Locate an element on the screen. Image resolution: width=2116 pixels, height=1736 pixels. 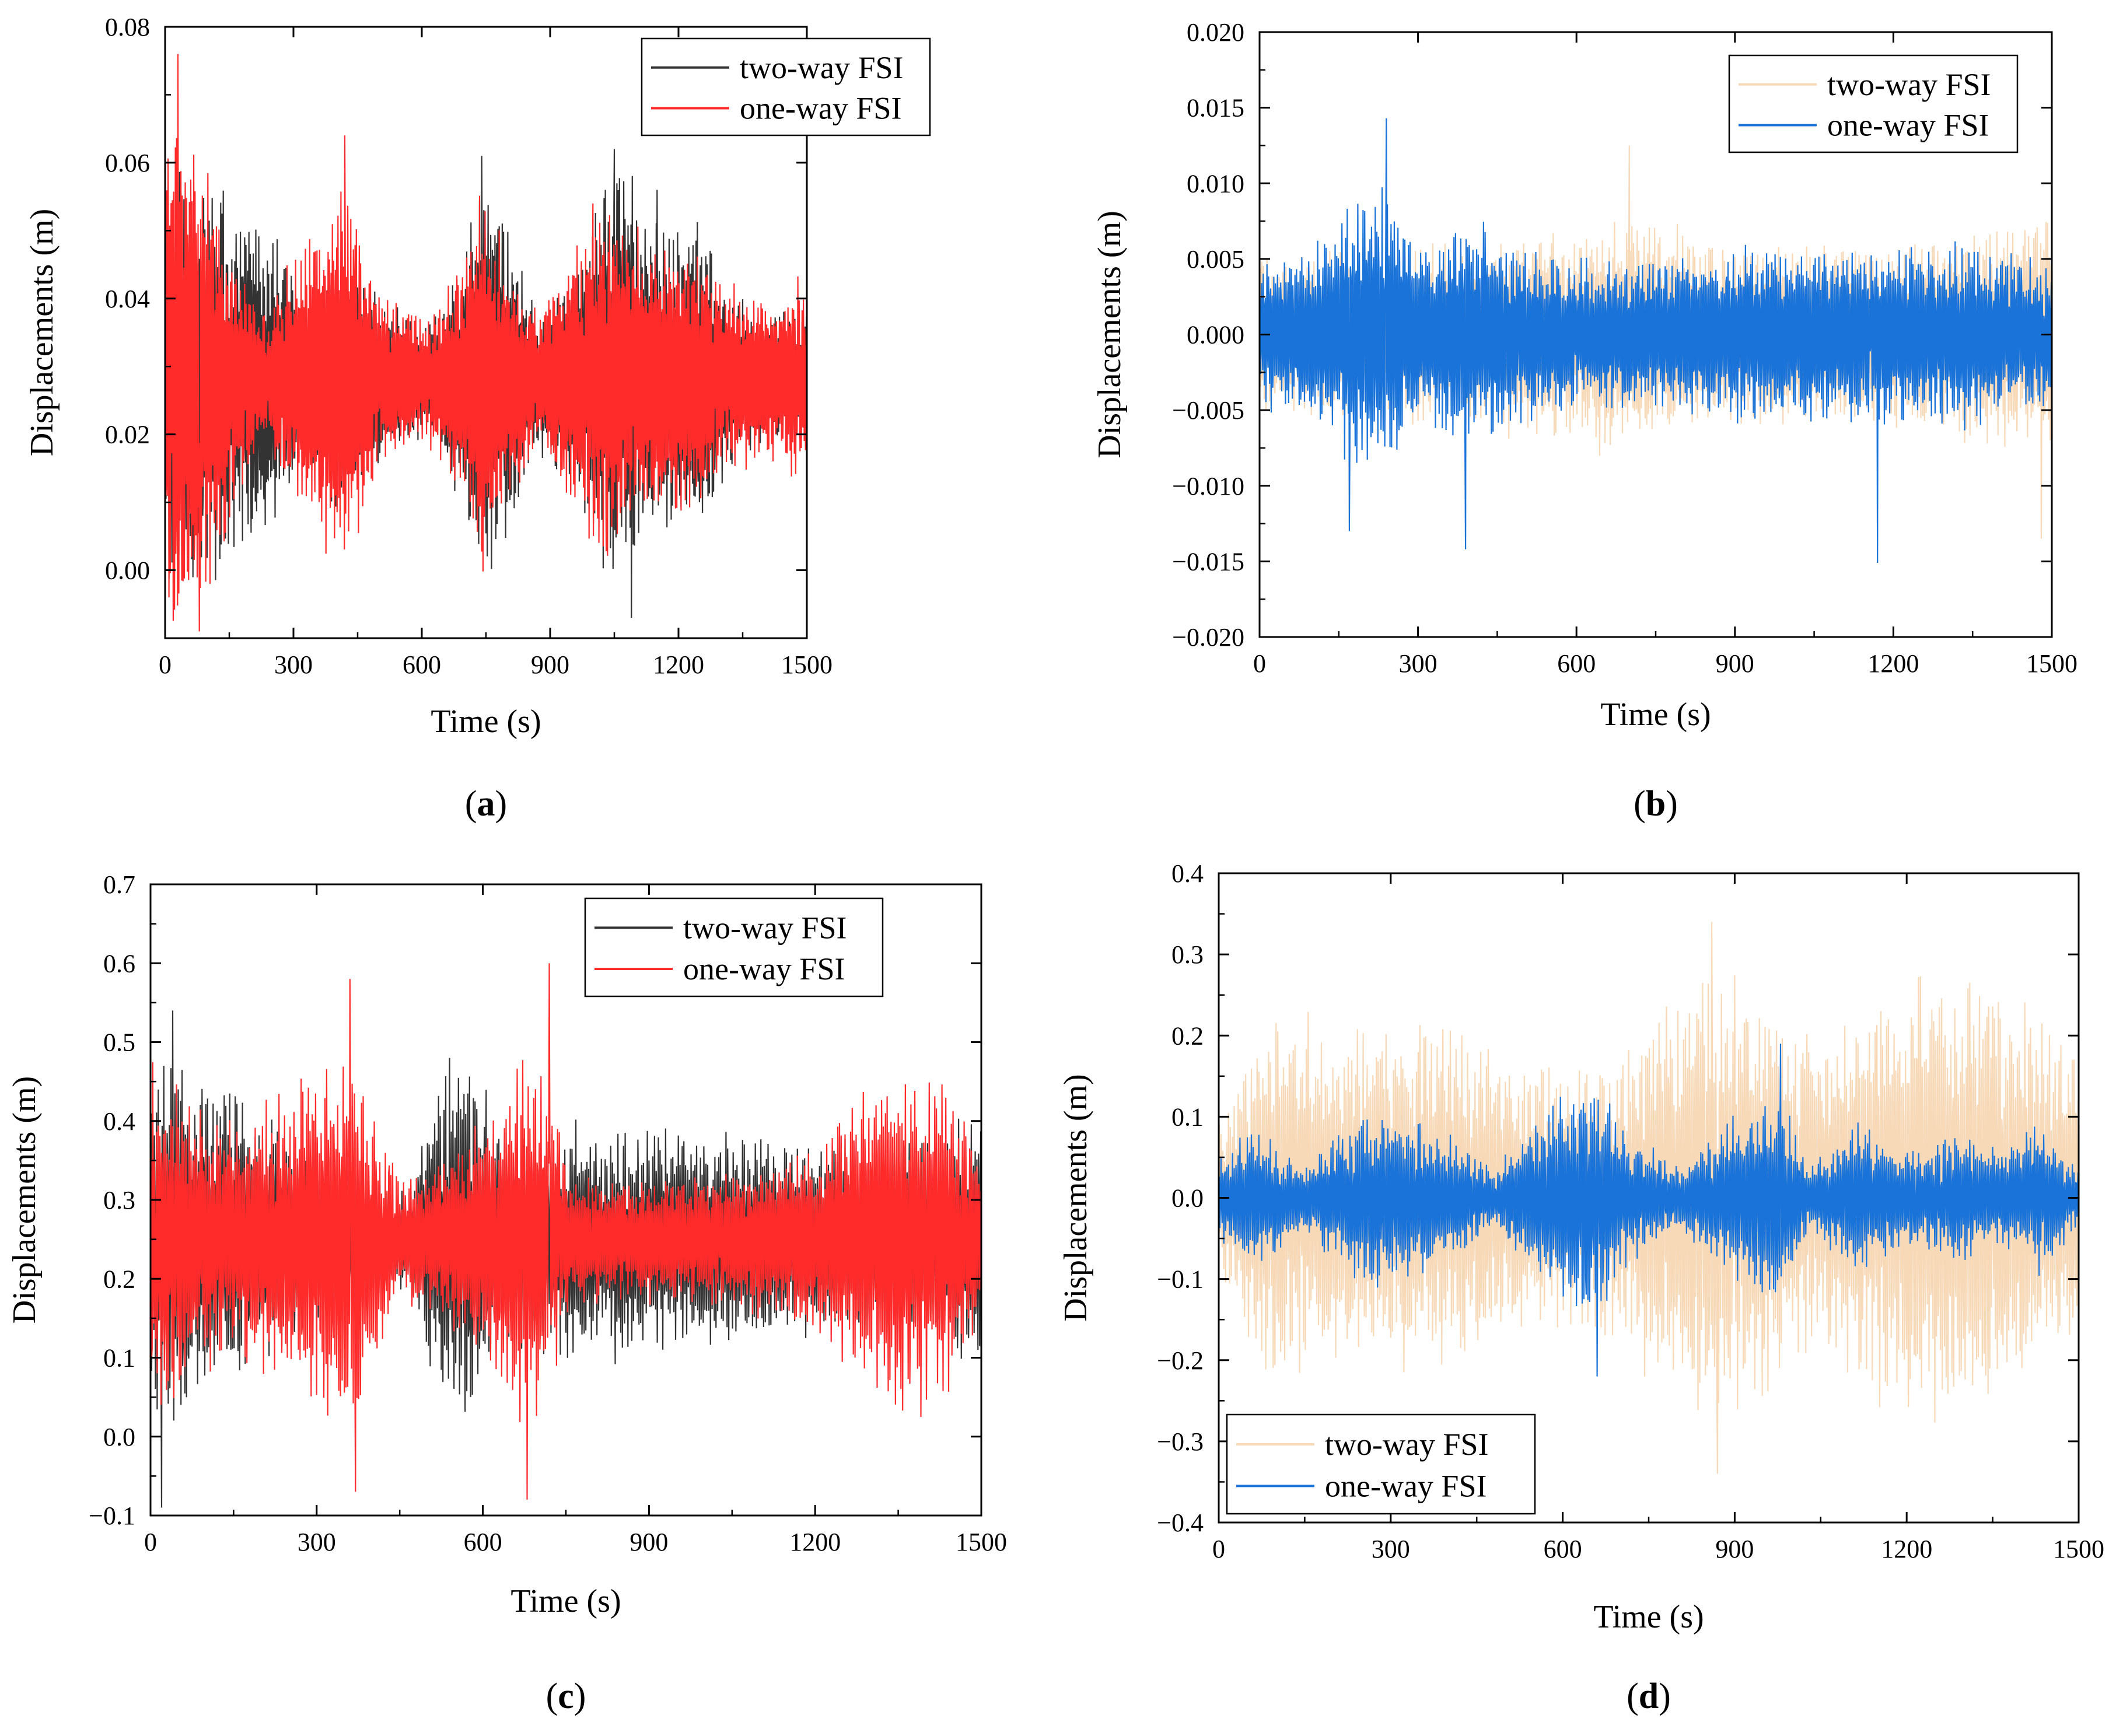
y-tick-label: −0.3 is located at coordinates (1180, 1441).